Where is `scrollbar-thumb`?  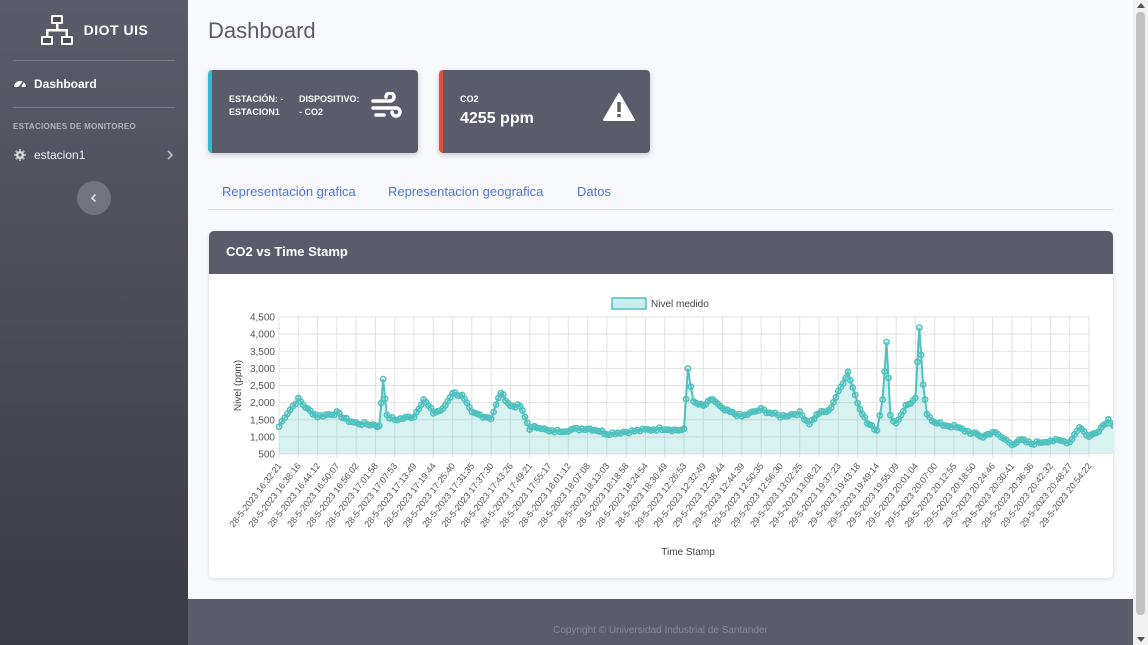 scrollbar-thumb is located at coordinates (1140, 313).